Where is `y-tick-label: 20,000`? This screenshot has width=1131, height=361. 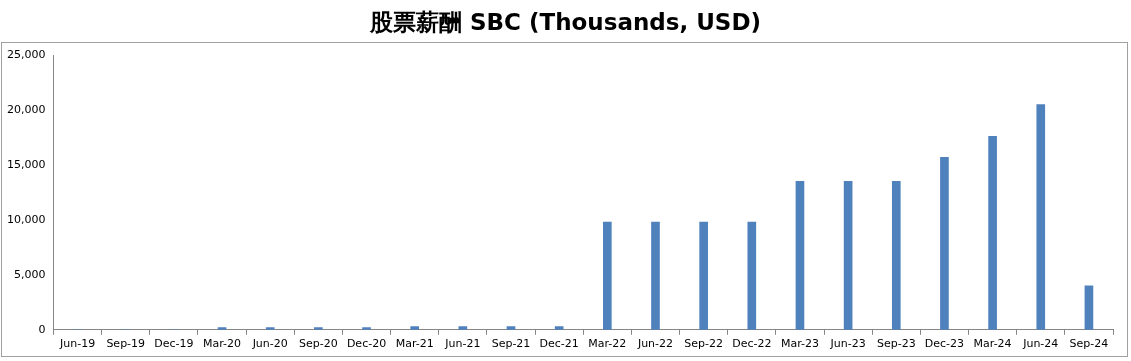 y-tick-label: 20,000 is located at coordinates (26, 109).